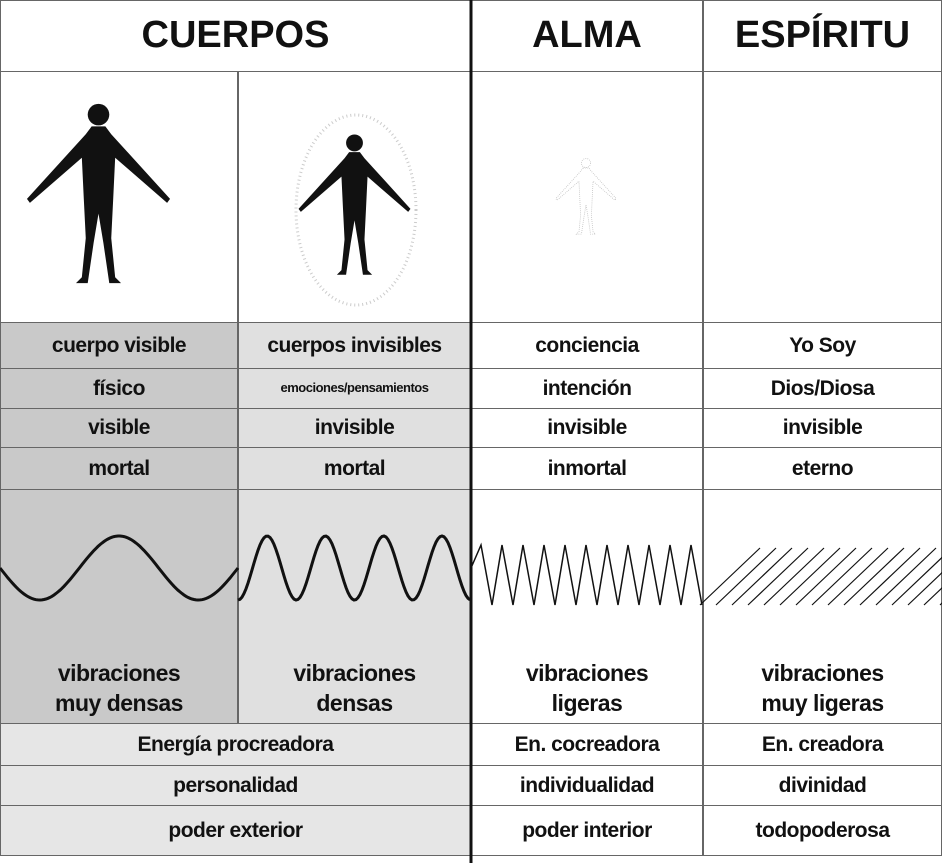 The image size is (942, 863). I want to click on cell-text: emociones/pensamientos, so click(354, 388).